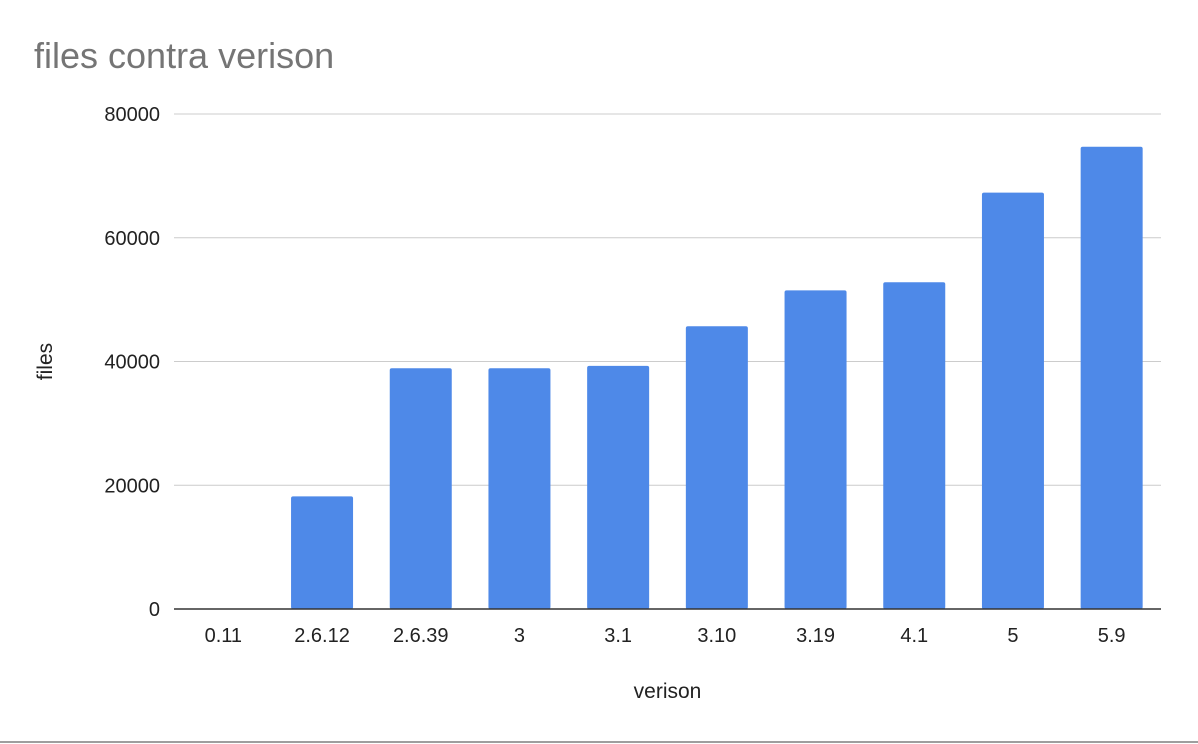 The width and height of the screenshot is (1198, 744). I want to click on x-tick-label: 4.1, so click(914, 636).